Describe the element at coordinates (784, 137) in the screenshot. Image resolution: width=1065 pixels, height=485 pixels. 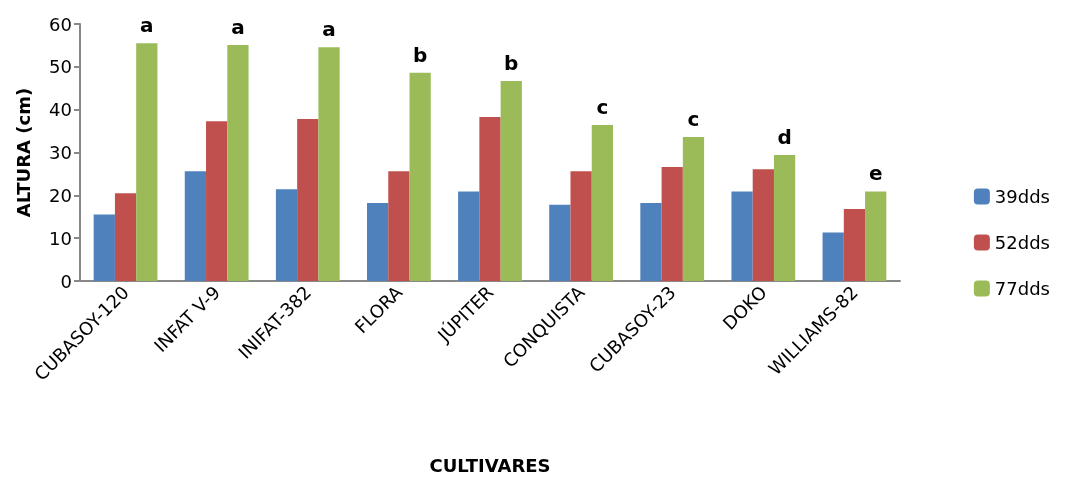
I see `annotation: d` at that location.